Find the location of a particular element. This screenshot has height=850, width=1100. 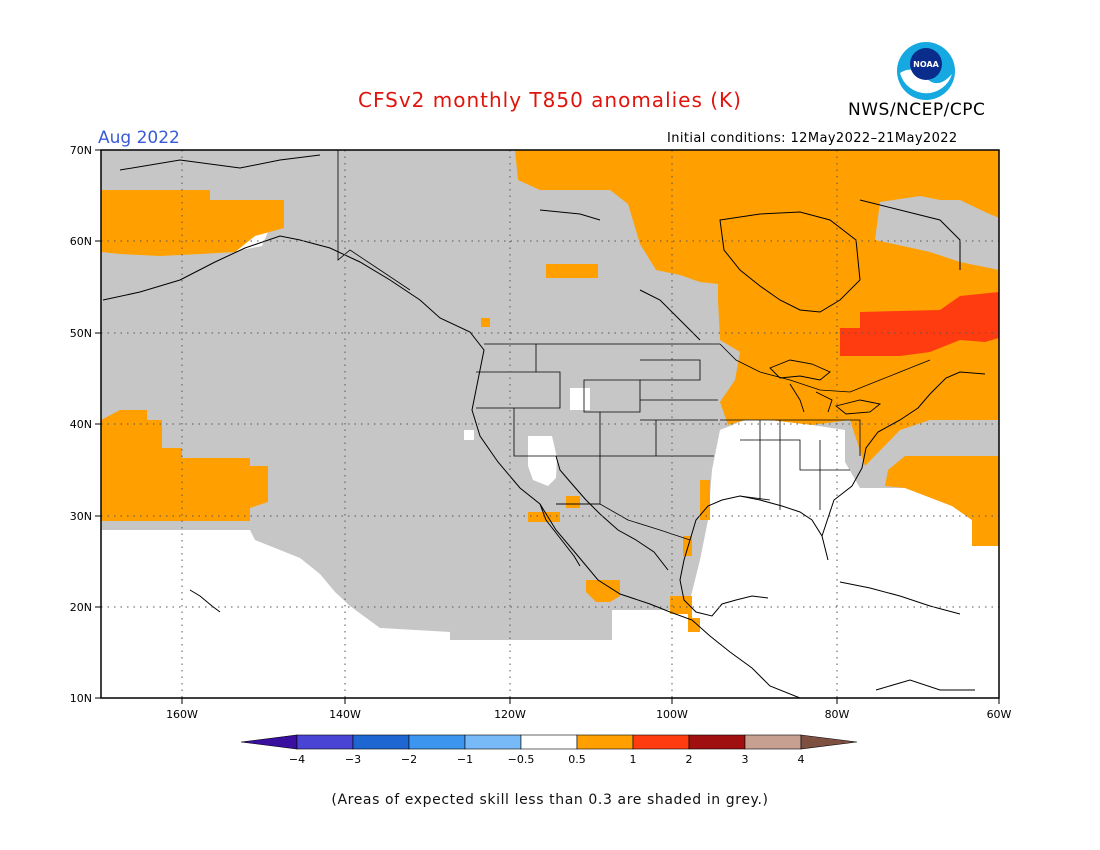

lat-label: 50N is located at coordinates (81, 333).